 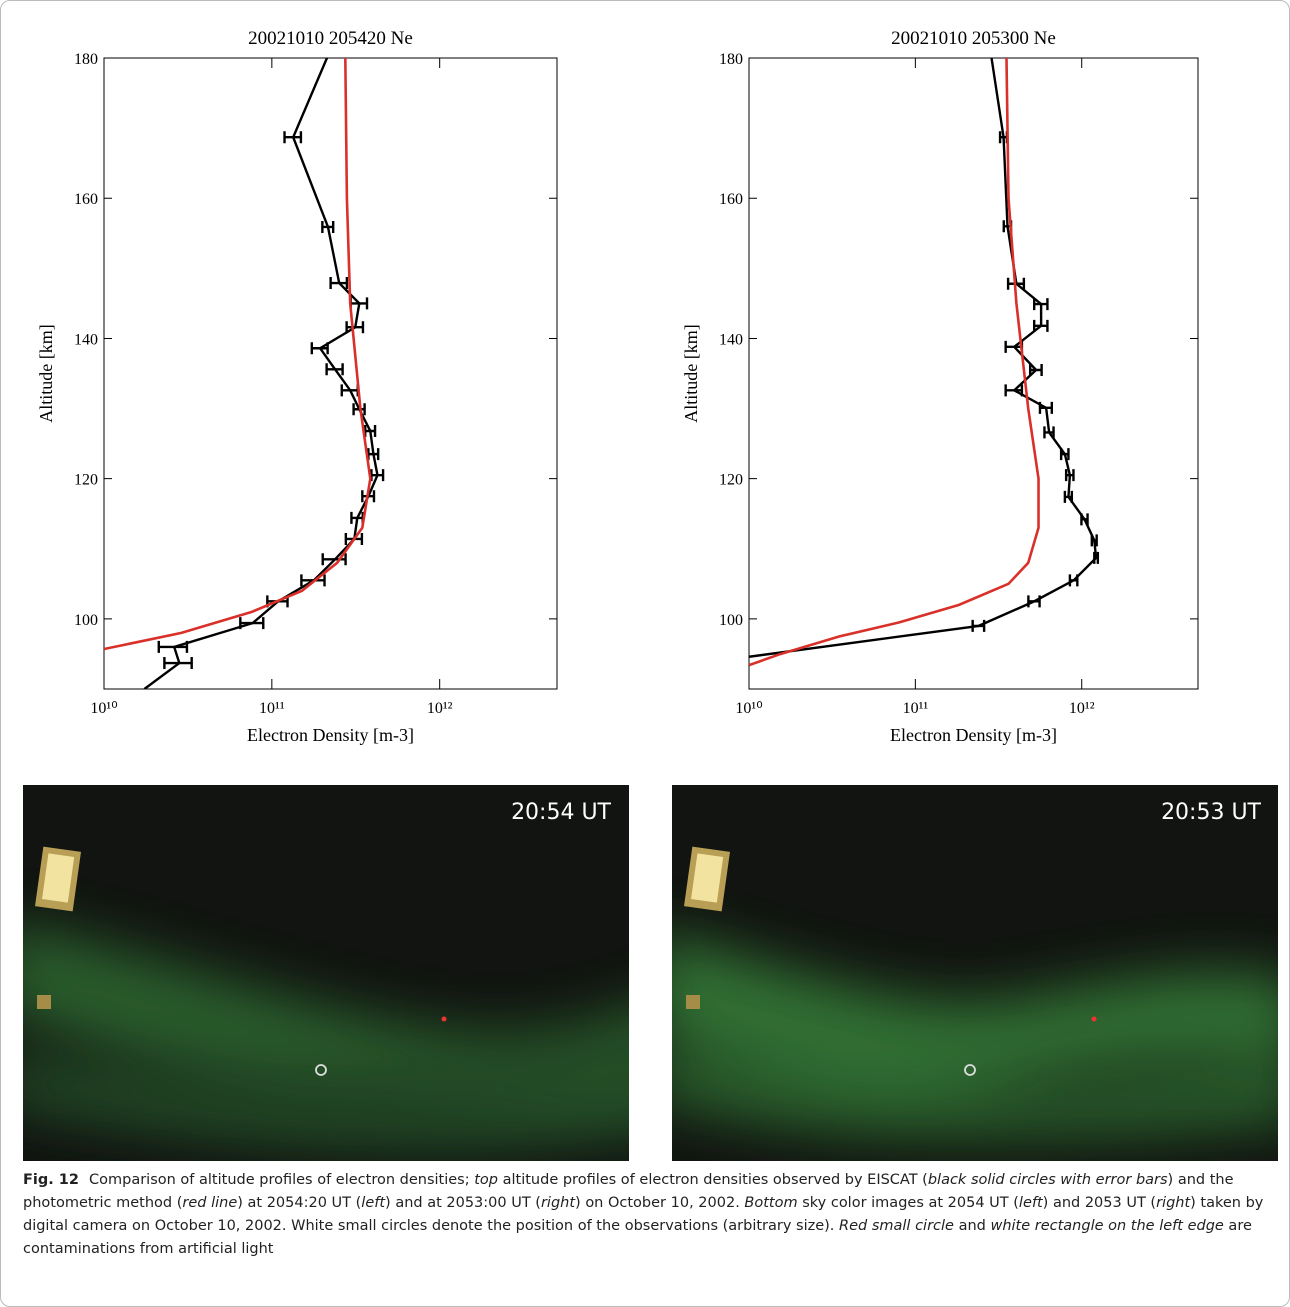 I want to click on caption-text: red line, so click(x=210, y=1203).